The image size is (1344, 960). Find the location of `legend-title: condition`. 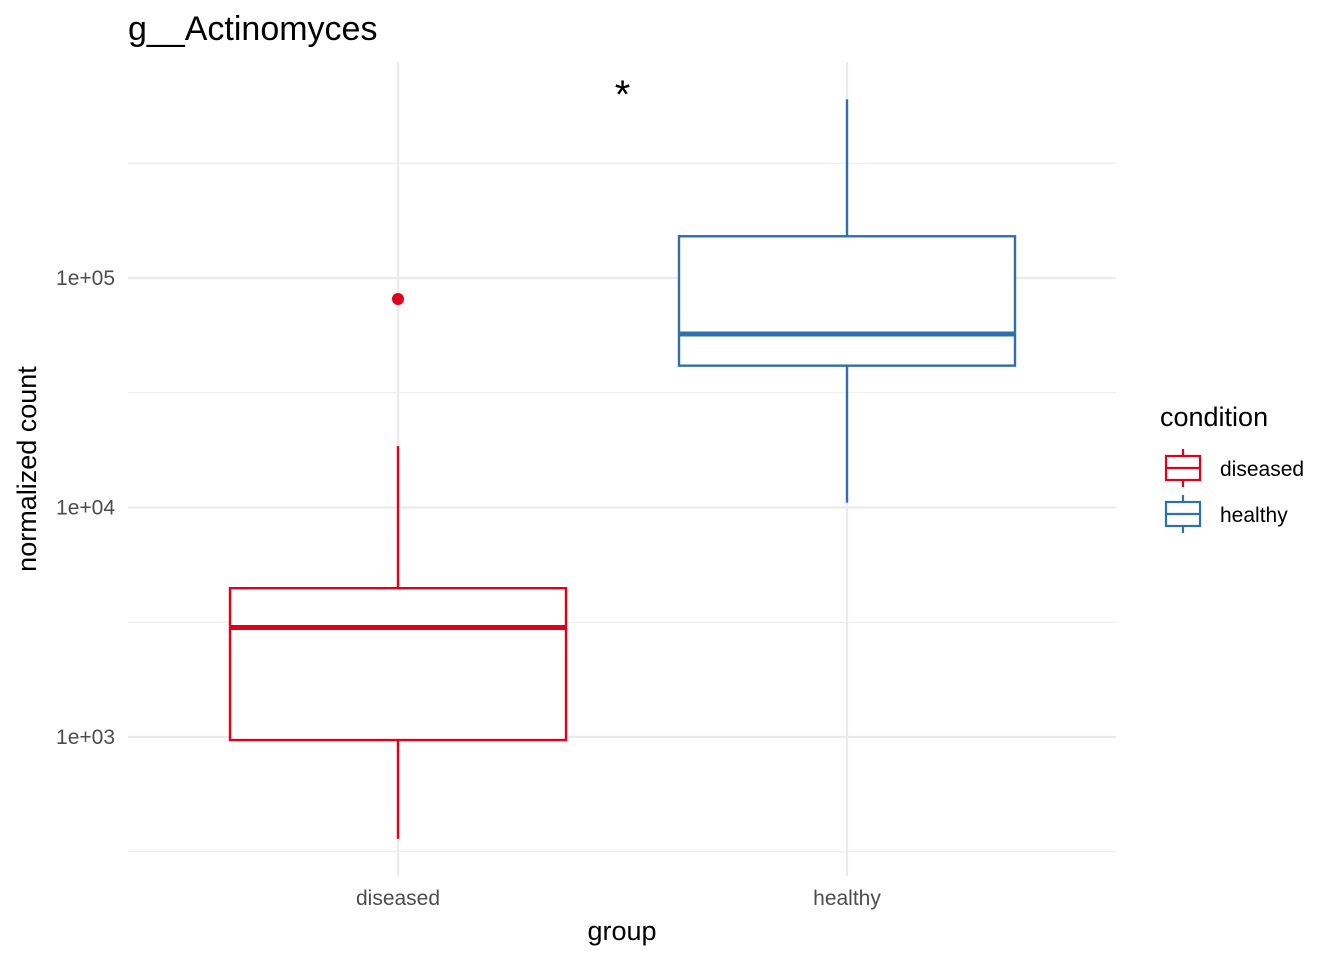

legend-title: condition is located at coordinates (1214, 417).